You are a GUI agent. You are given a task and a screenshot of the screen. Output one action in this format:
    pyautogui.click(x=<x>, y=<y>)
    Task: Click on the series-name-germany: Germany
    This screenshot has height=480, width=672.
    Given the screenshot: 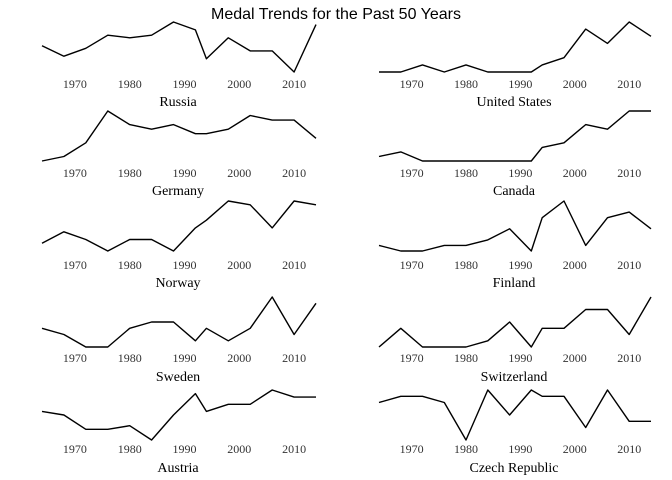 What is the action you would take?
    pyautogui.click(x=178, y=191)
    